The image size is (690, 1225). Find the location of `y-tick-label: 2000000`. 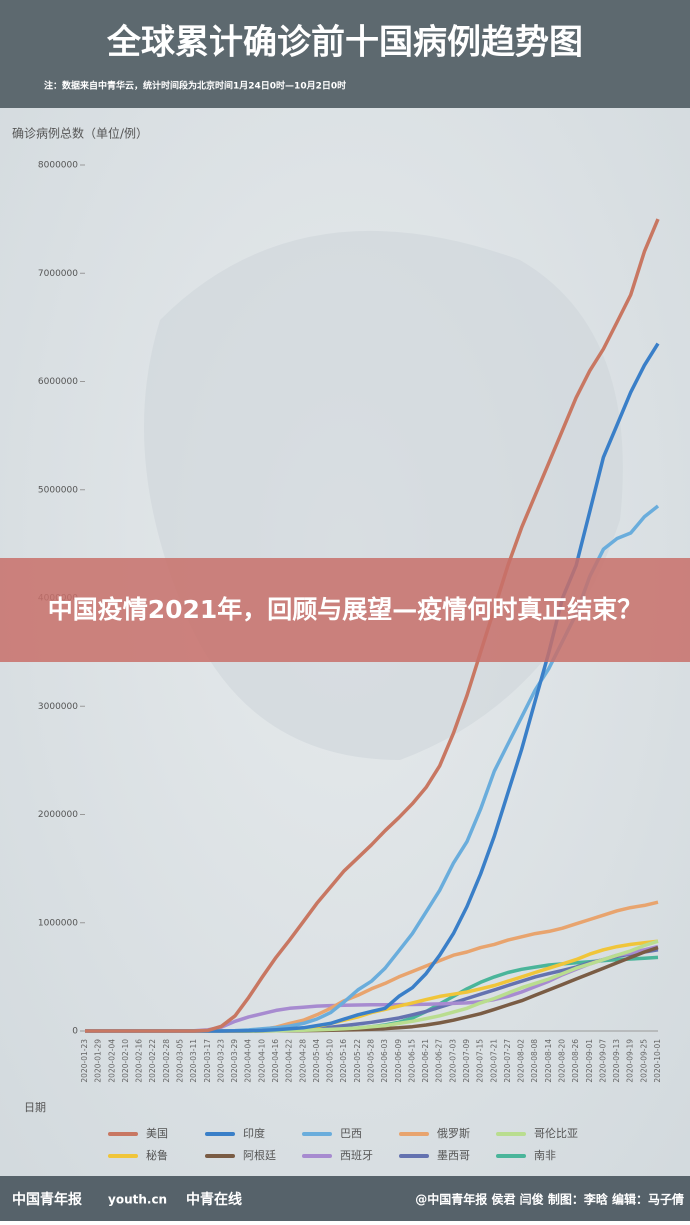

y-tick-label: 2000000 is located at coordinates (58, 815).